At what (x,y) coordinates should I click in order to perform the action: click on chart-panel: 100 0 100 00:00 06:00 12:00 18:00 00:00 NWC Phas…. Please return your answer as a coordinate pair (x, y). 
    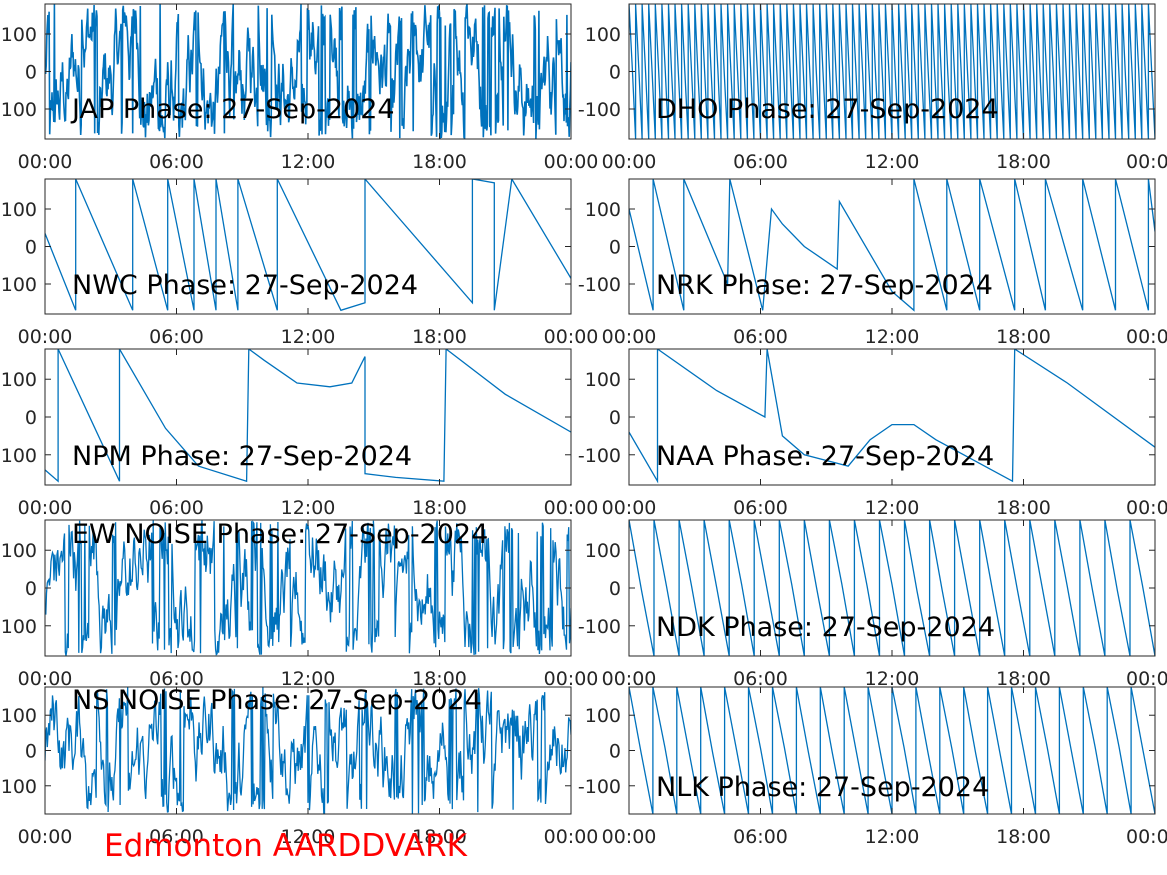
    Looking at the image, I should click on (300, 263).